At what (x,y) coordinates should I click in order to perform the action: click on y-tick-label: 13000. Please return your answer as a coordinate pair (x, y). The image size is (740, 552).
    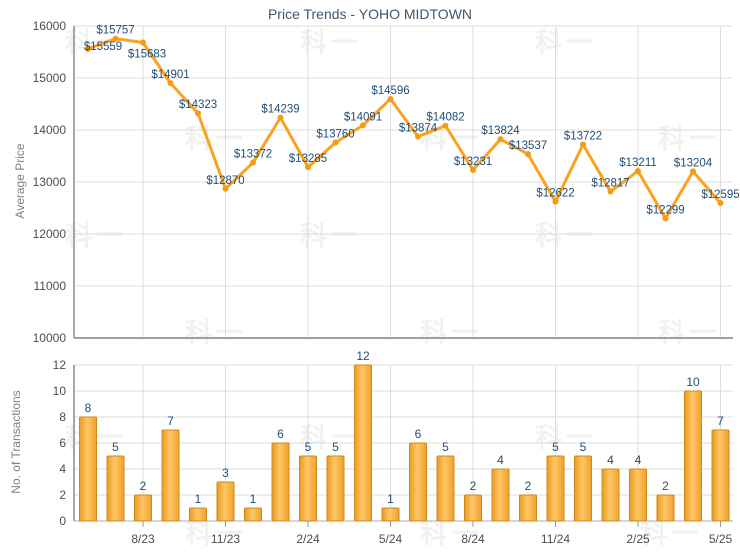
    Looking at the image, I should click on (50, 182).